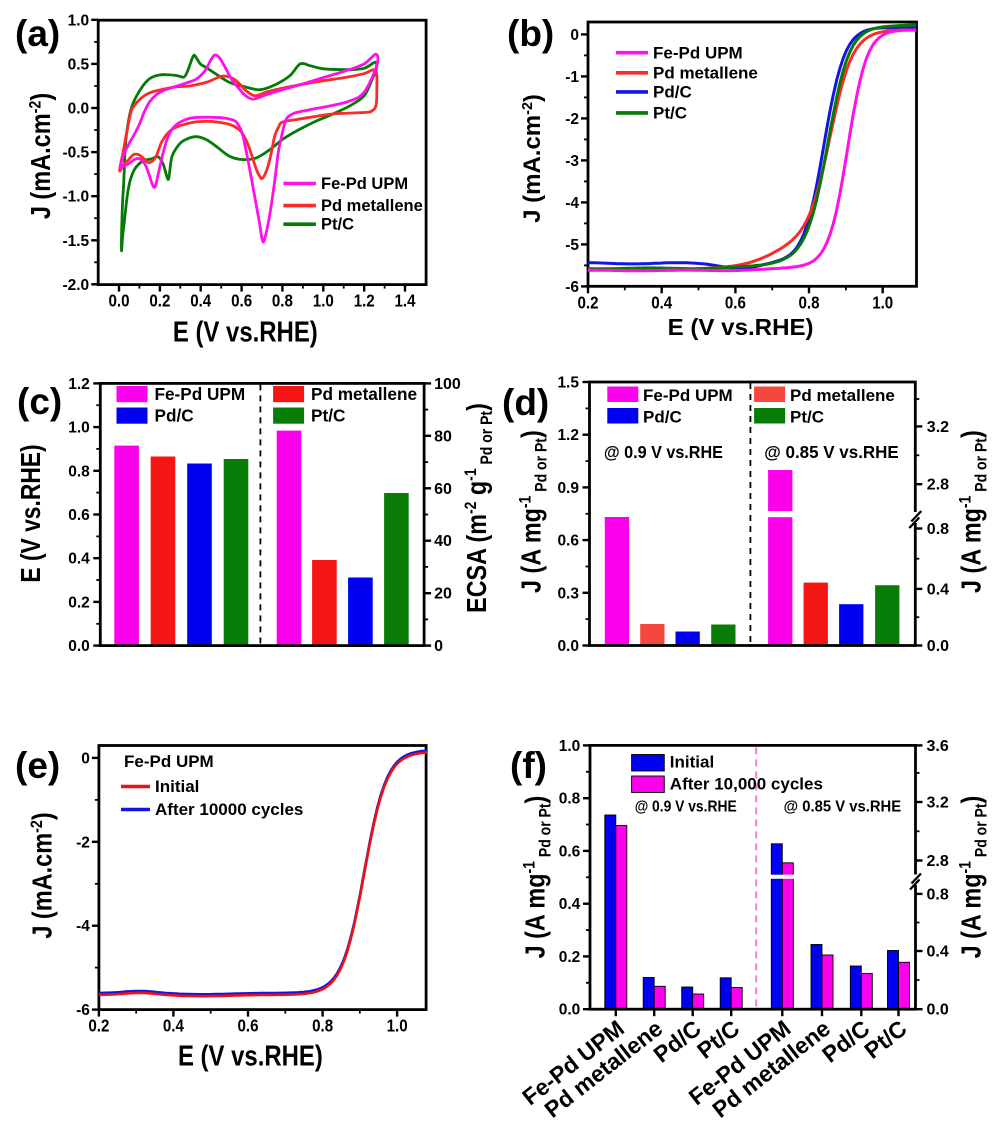  I want to click on svg-text: 20, so click(443, 594).